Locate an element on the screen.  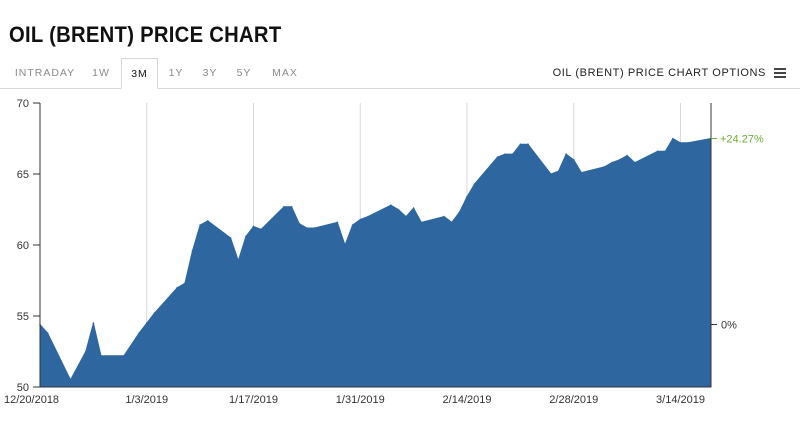
y-tick-label: 70 is located at coordinates (23, 104).